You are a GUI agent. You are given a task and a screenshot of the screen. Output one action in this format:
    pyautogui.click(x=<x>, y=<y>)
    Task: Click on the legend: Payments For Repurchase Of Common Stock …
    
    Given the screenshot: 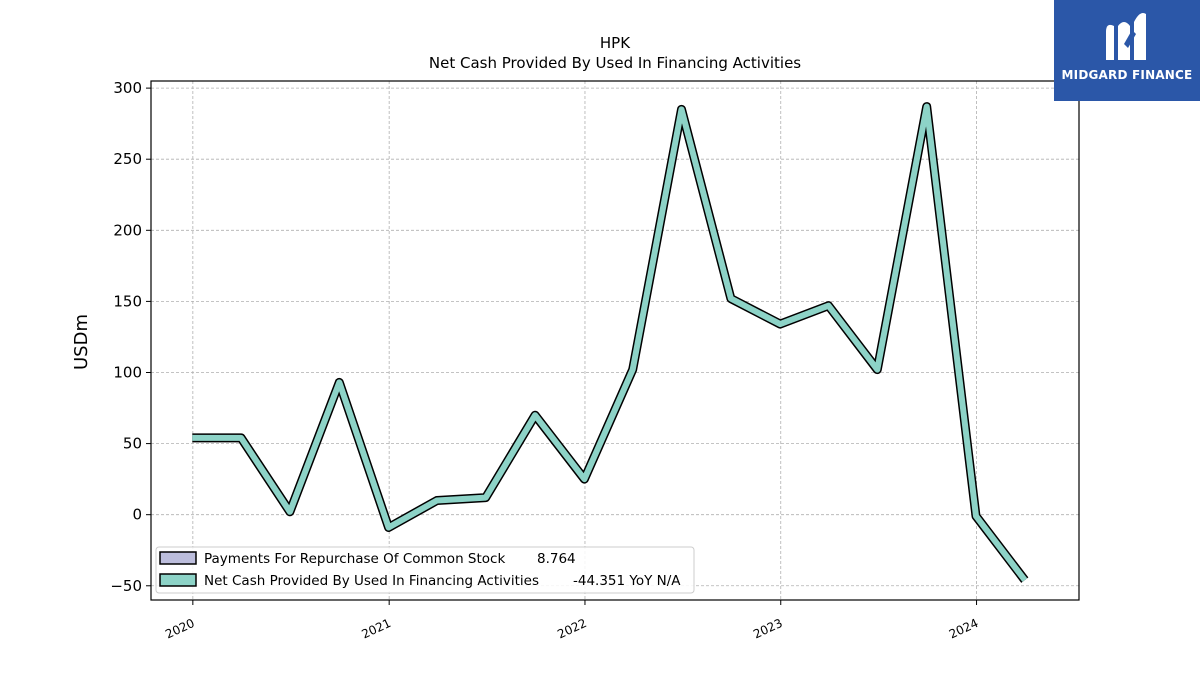 What is the action you would take?
    pyautogui.click(x=425, y=570)
    